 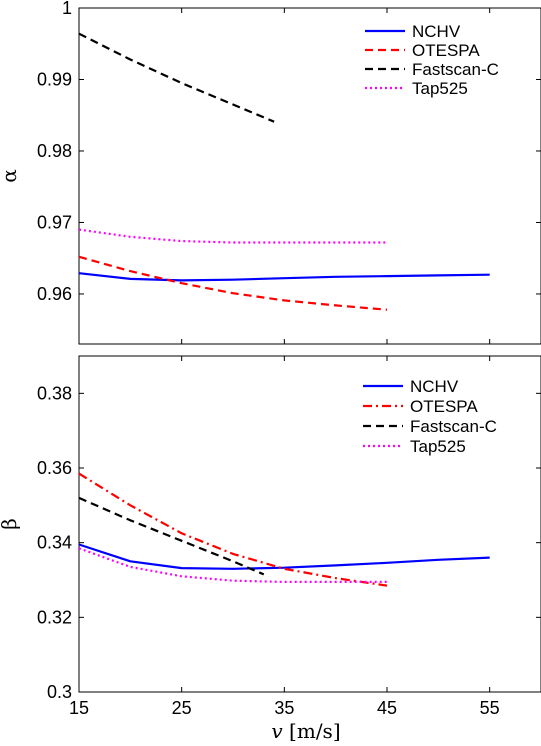 What do you see at coordinates (54, 222) in the screenshot?
I see `y-tick-label: 0.97` at bounding box center [54, 222].